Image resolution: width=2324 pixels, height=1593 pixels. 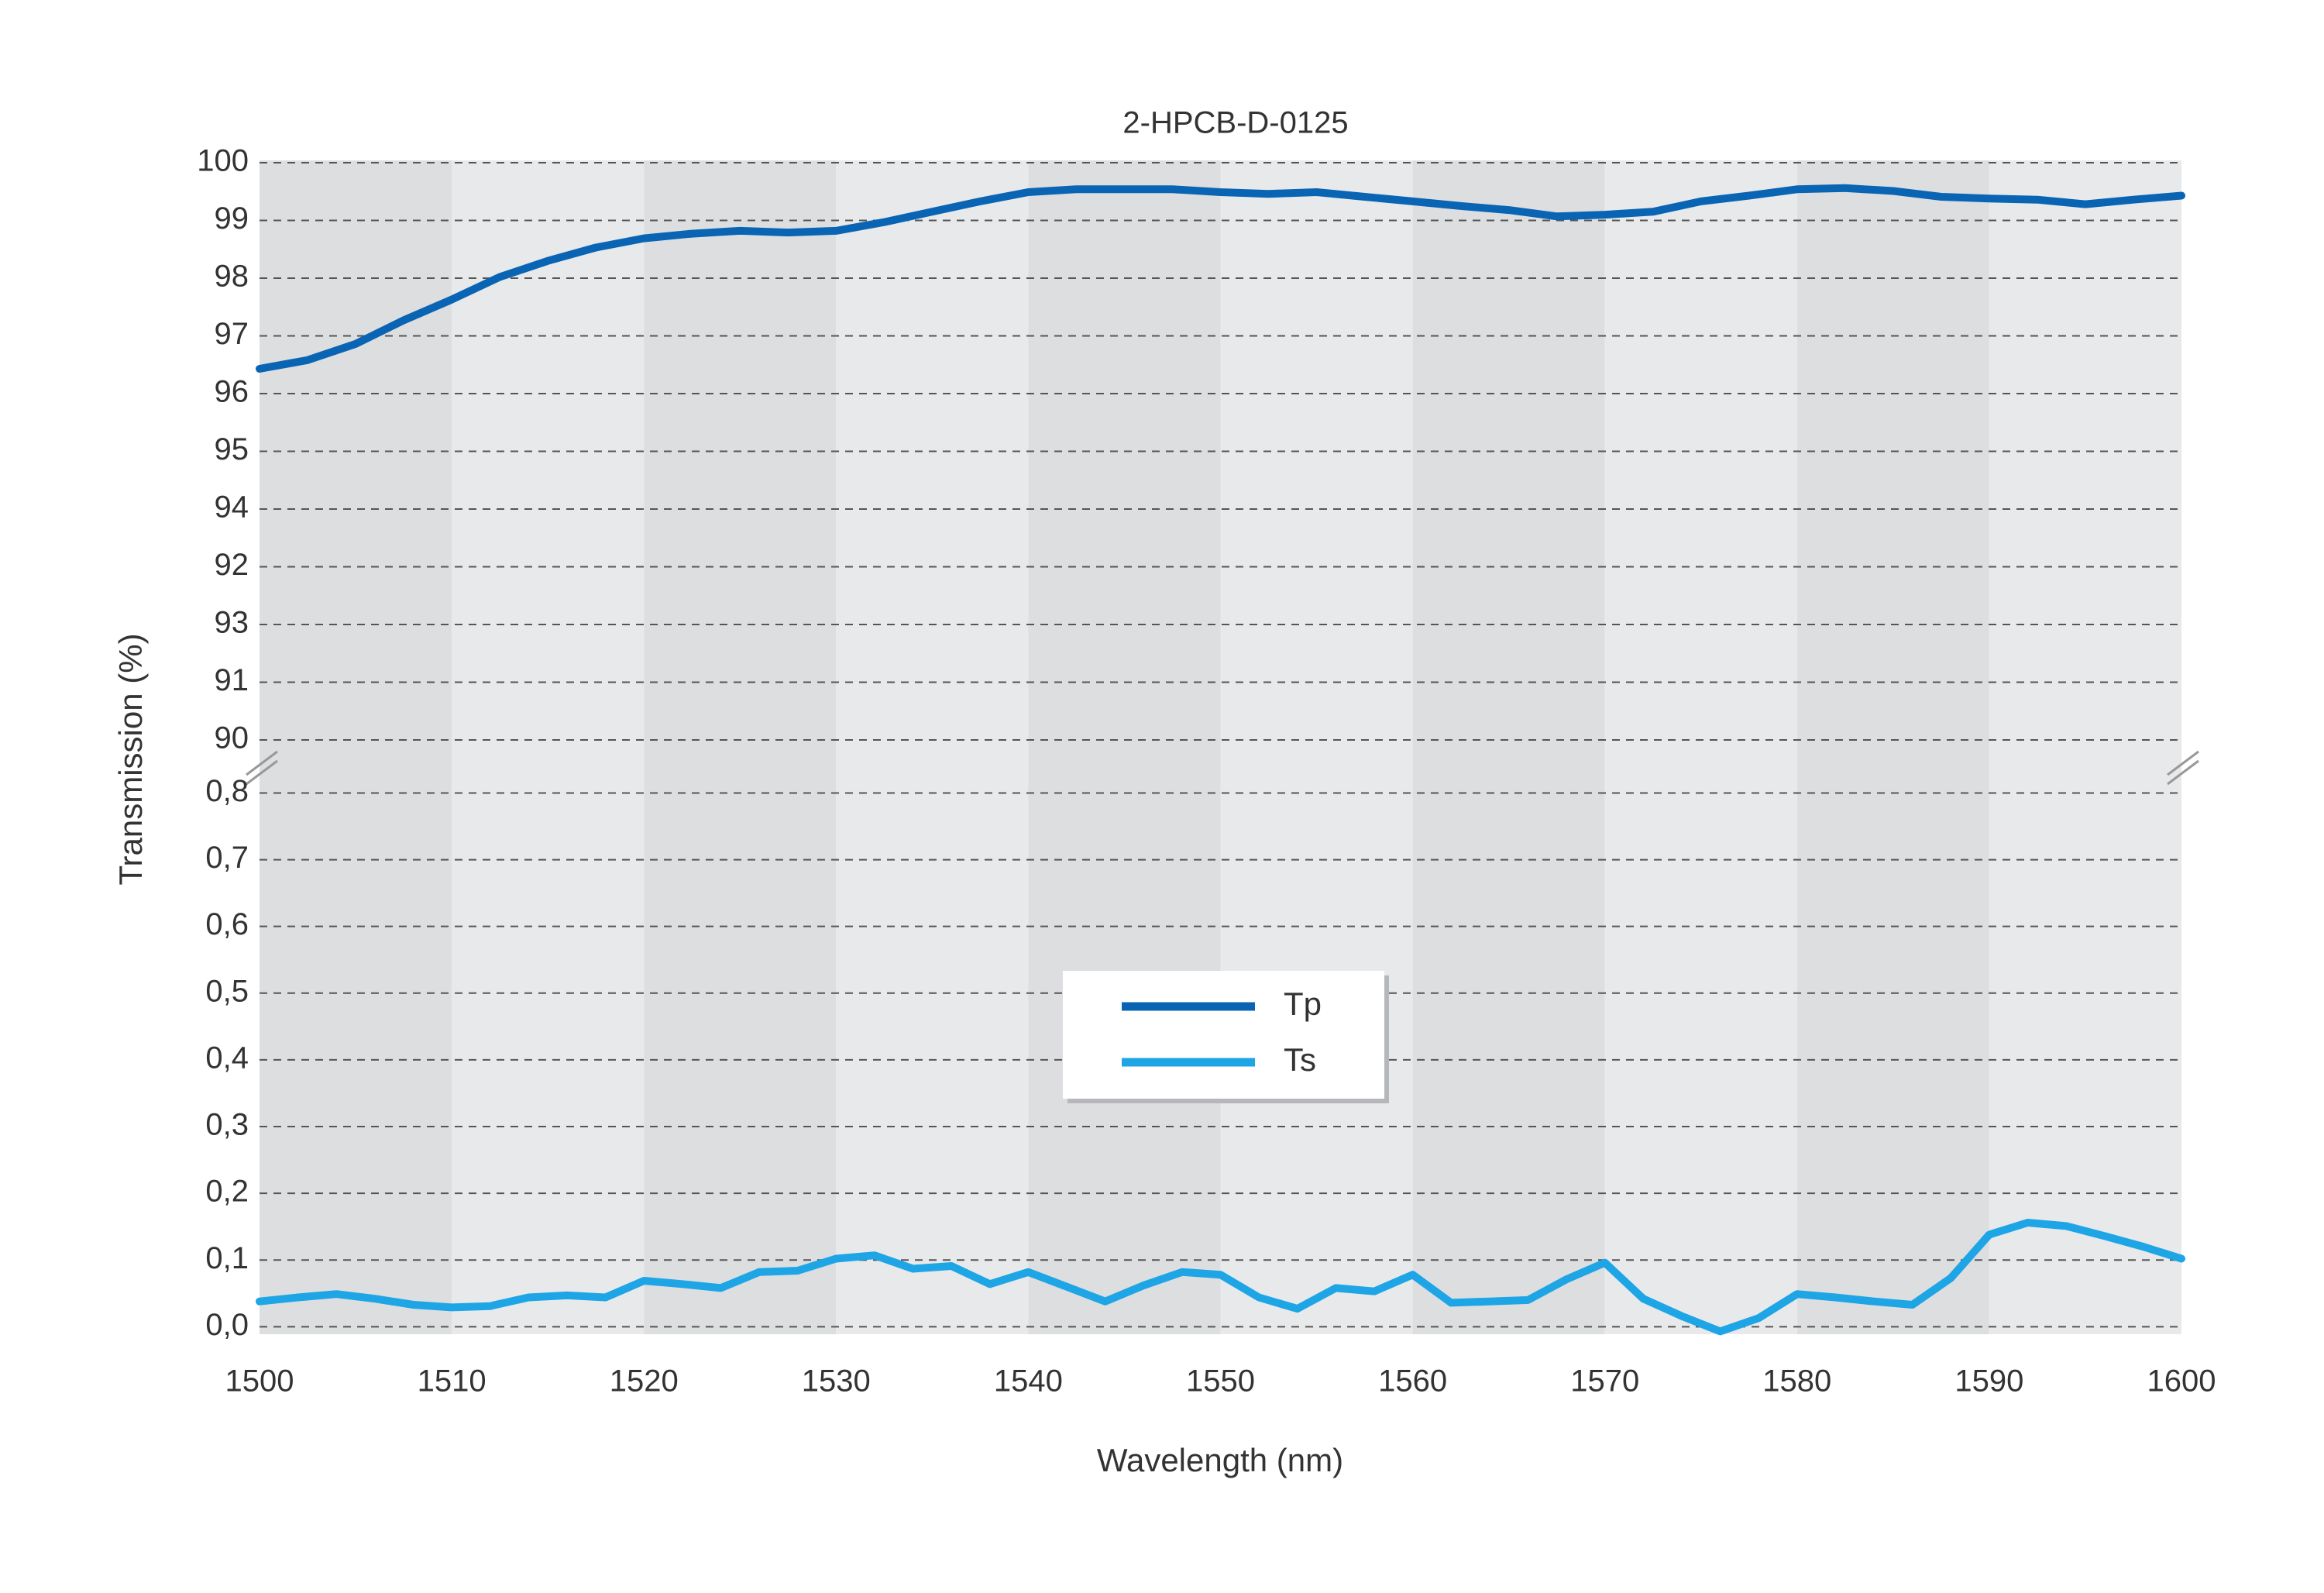 I want to click on y-tick-label: 0,4, so click(x=227, y=1058).